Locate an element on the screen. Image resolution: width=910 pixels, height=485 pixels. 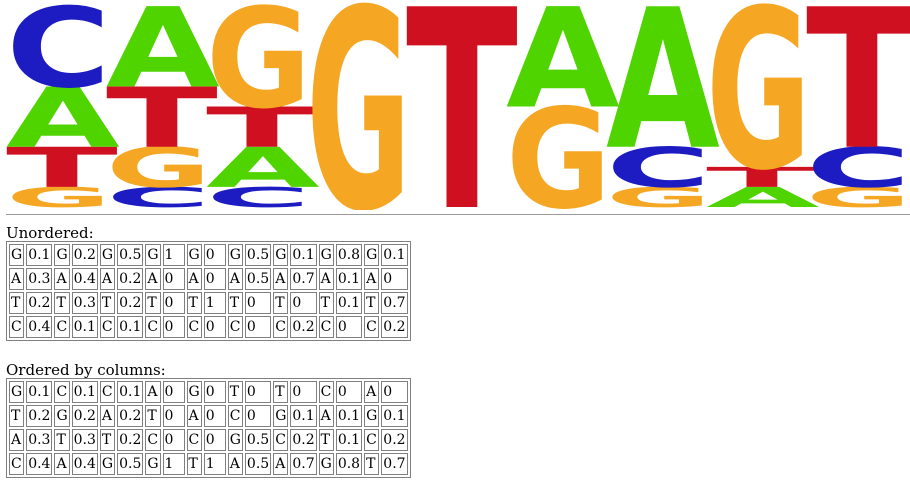
ordered-matrix-row: T 0.2 G 0.2 A 0.2 T 0 A 0 C 0 G 0.1 A 0.1 G 0.1 is located at coordinates (208, 416).